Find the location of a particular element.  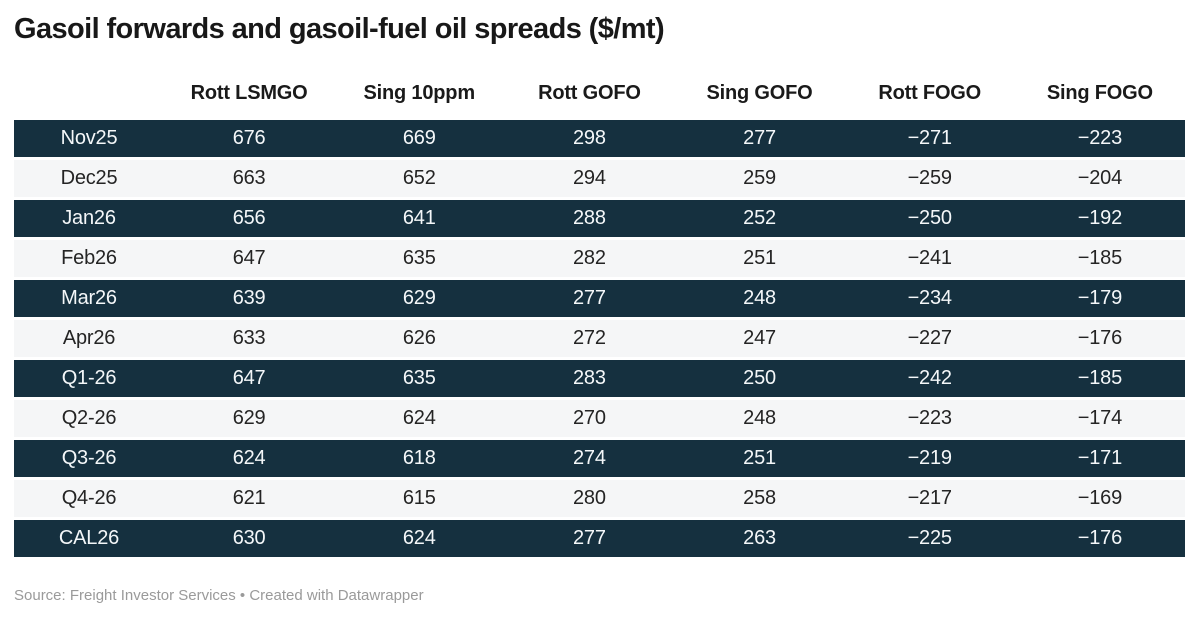

row-label-cell: Q3-26 is located at coordinates (89, 460).